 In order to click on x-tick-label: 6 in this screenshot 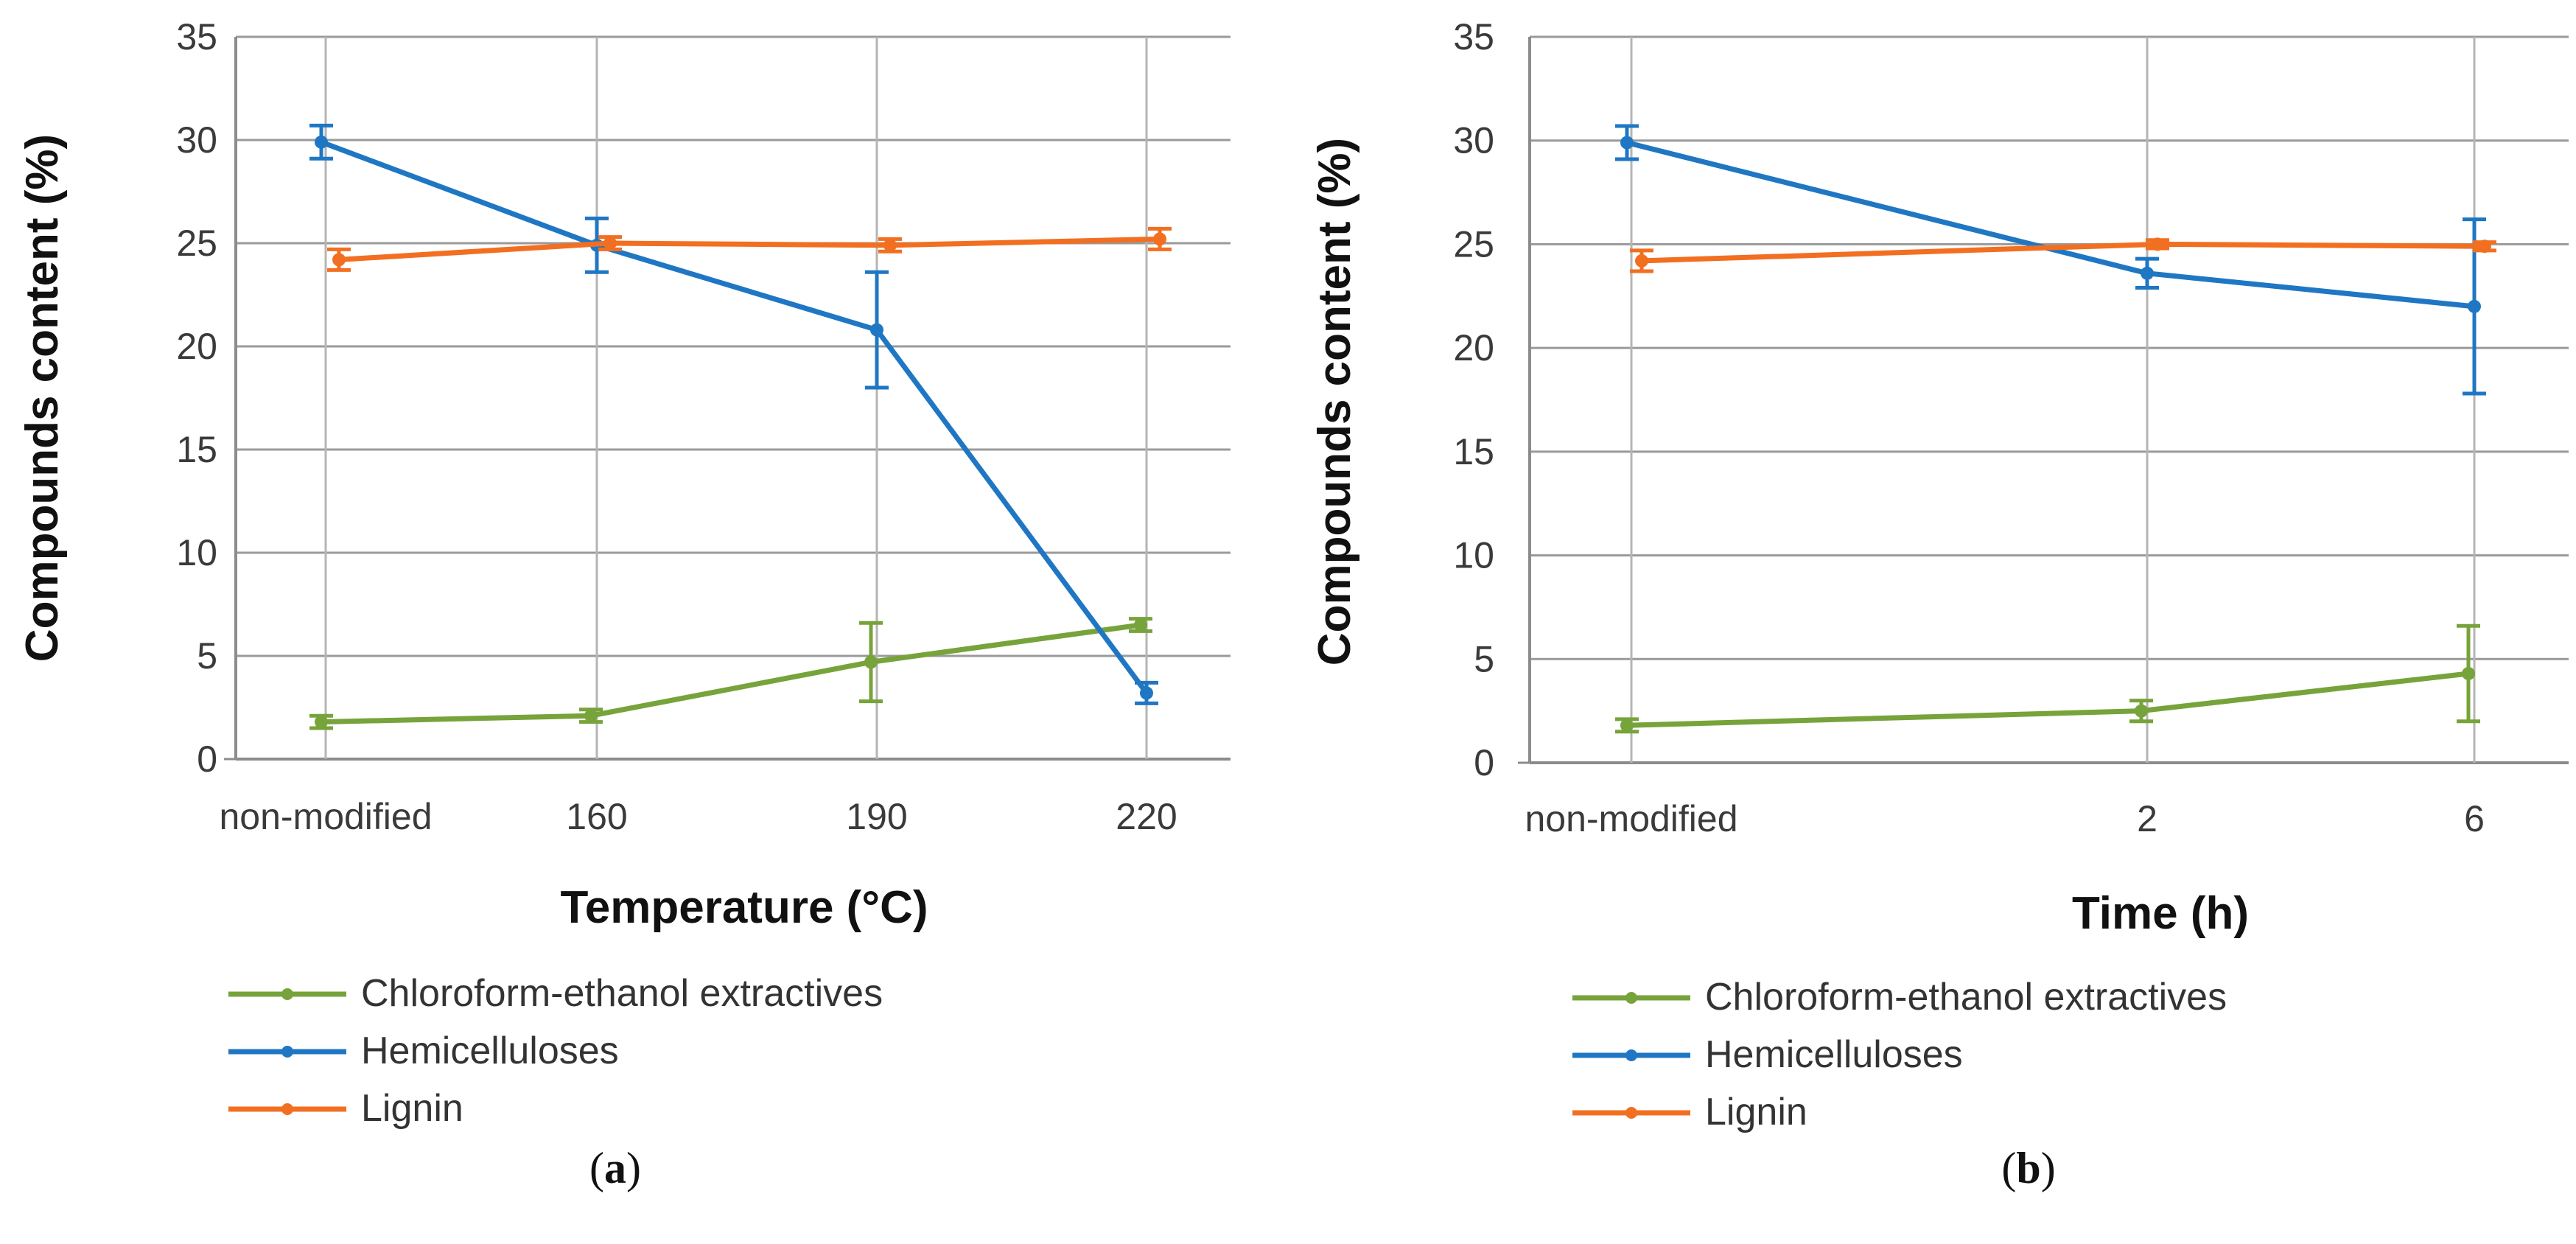, I will do `click(2474, 818)`.